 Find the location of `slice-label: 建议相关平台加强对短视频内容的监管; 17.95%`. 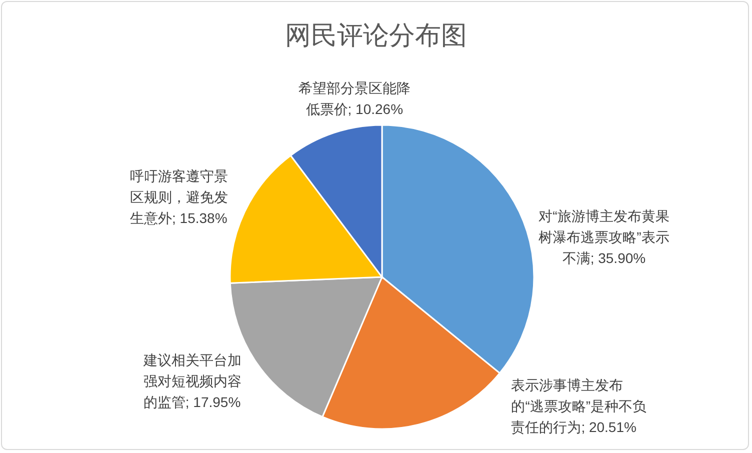

slice-label: 建议相关平台加强对短视频内容的监管; 17.95% is located at coordinates (192, 381).